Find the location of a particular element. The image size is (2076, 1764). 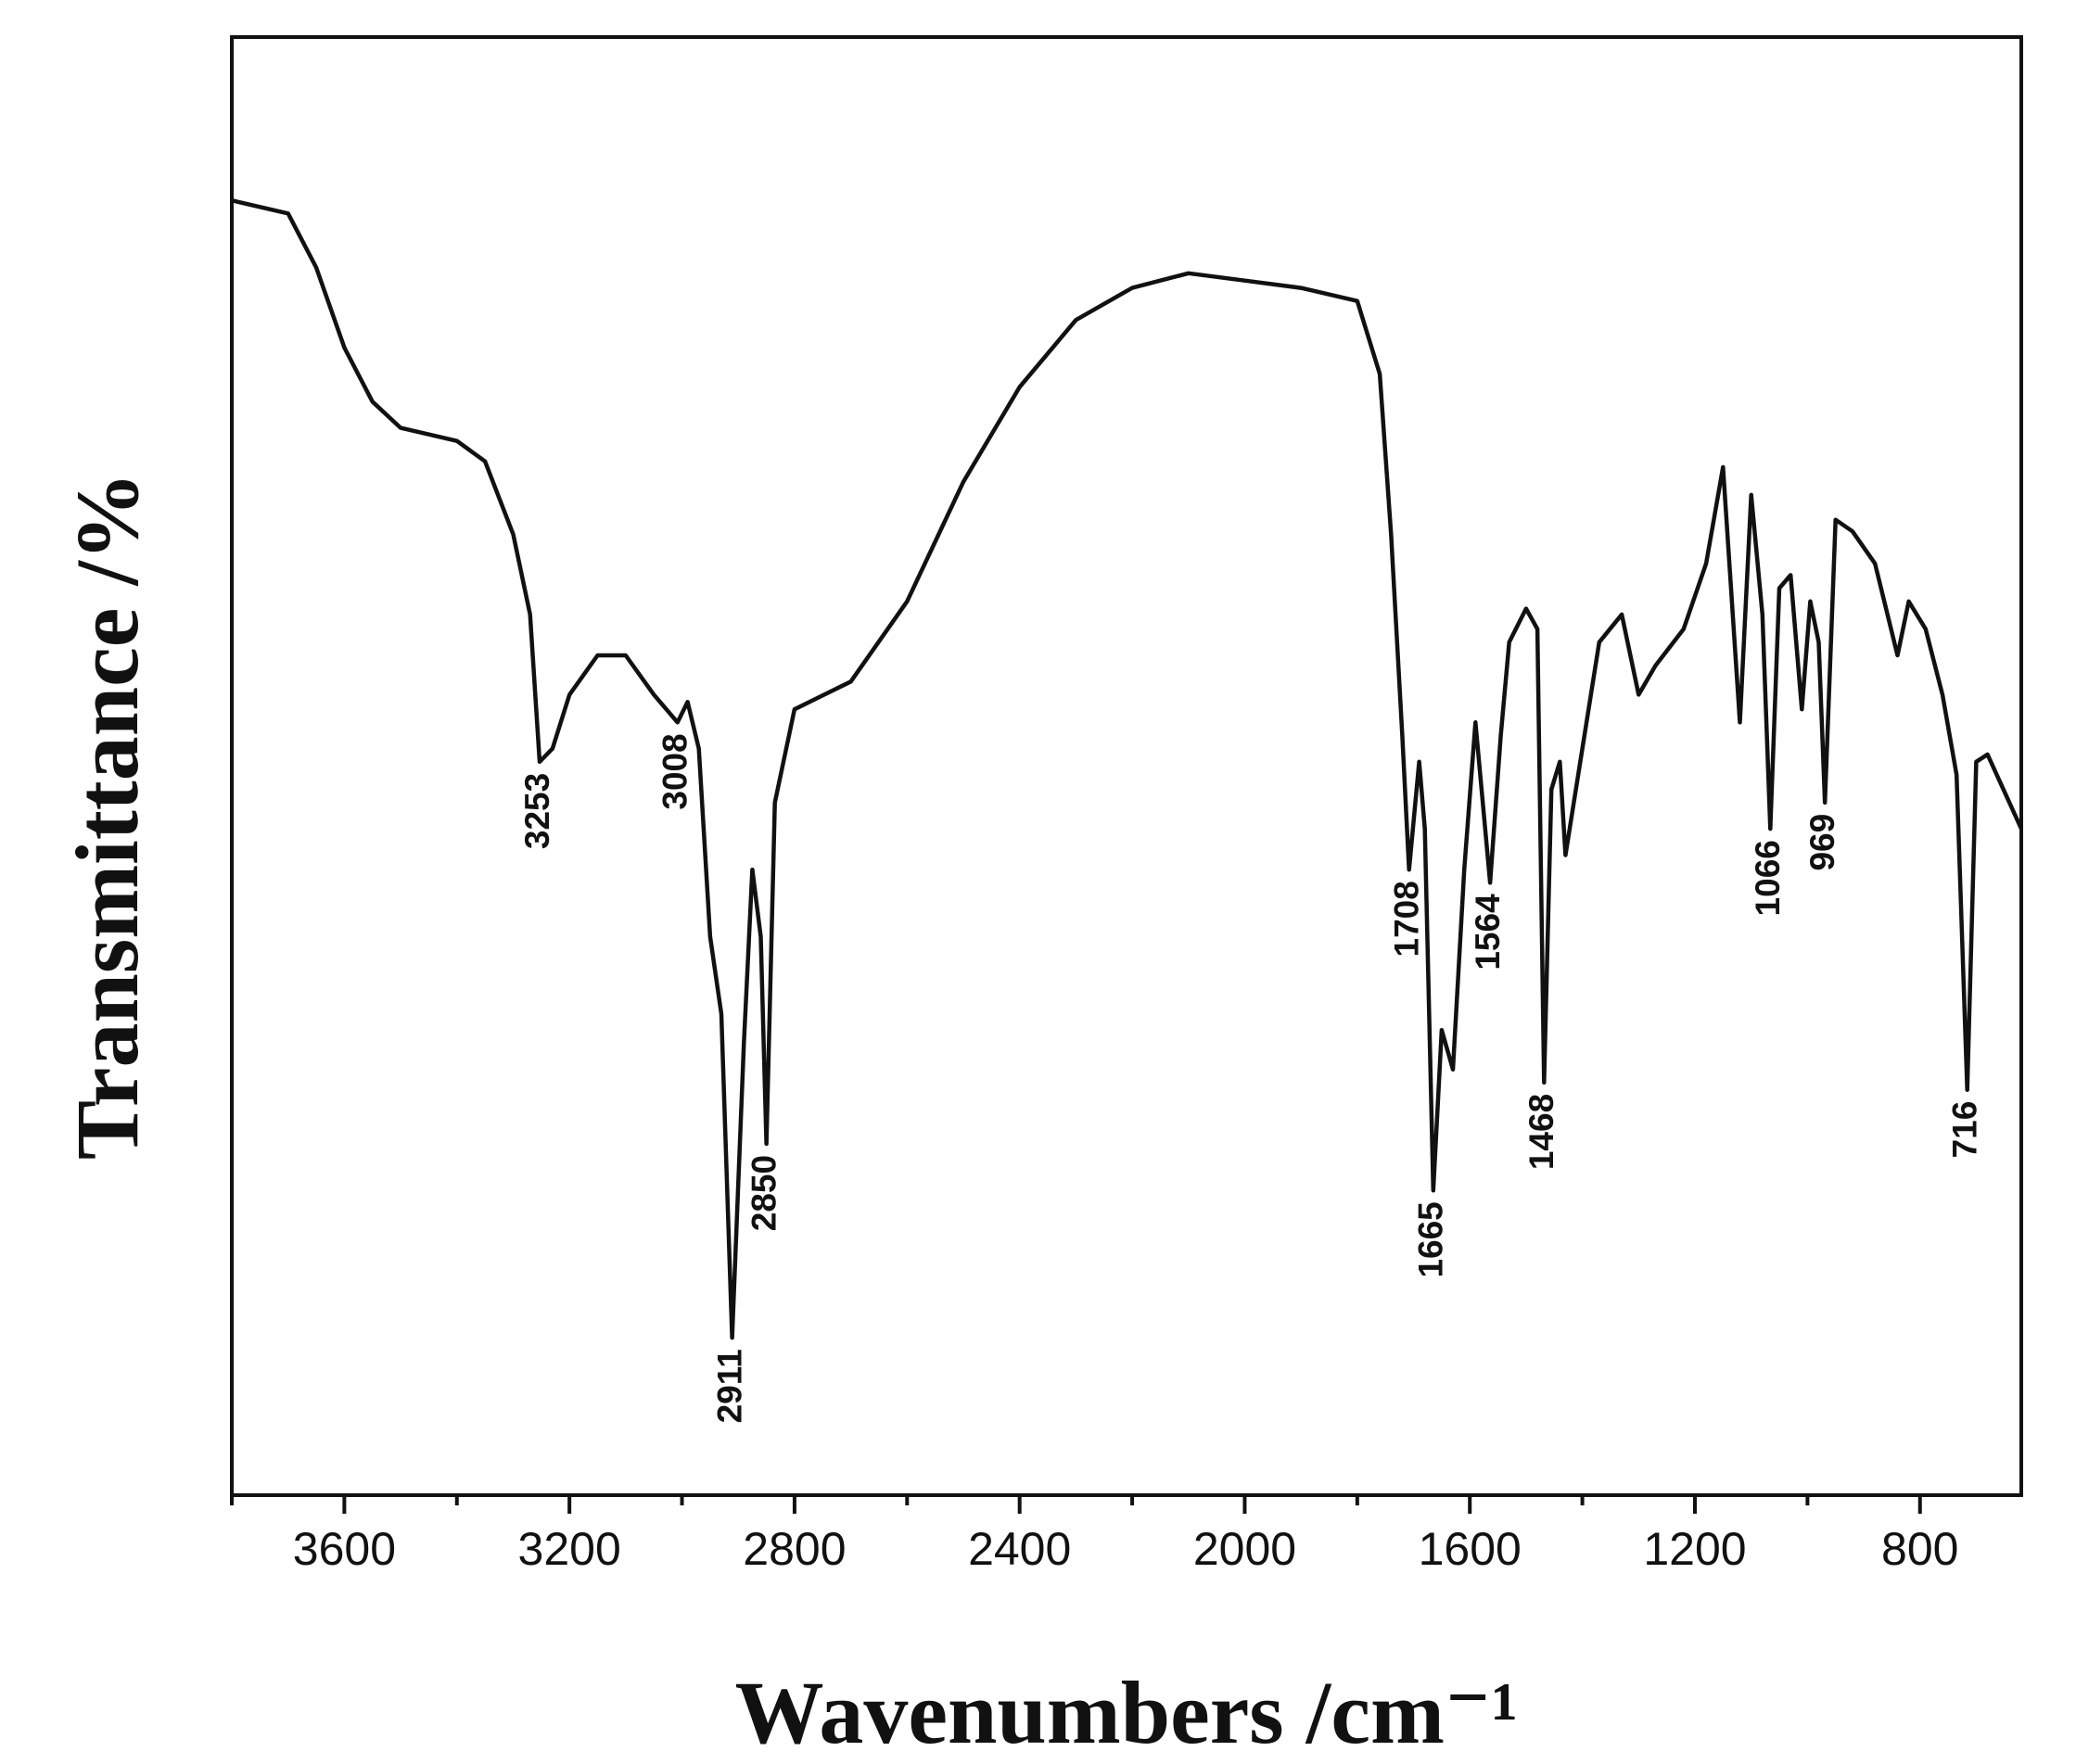

peak-label: 1708 is located at coordinates (1406, 919).